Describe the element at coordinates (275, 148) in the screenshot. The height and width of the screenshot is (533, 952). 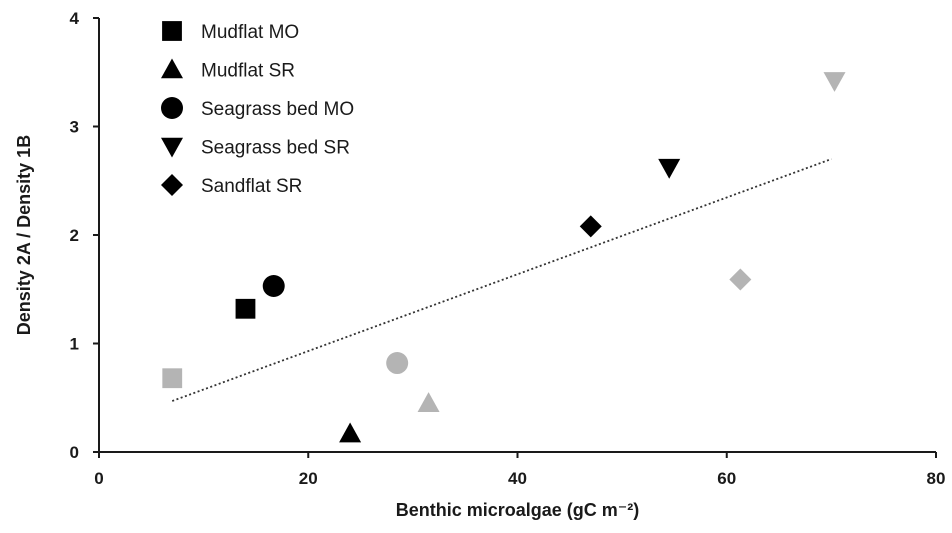
I see `legend-label: Seagrass bed SR` at that location.